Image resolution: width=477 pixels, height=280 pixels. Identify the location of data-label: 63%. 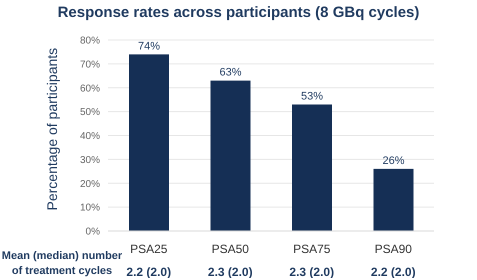
(230, 72).